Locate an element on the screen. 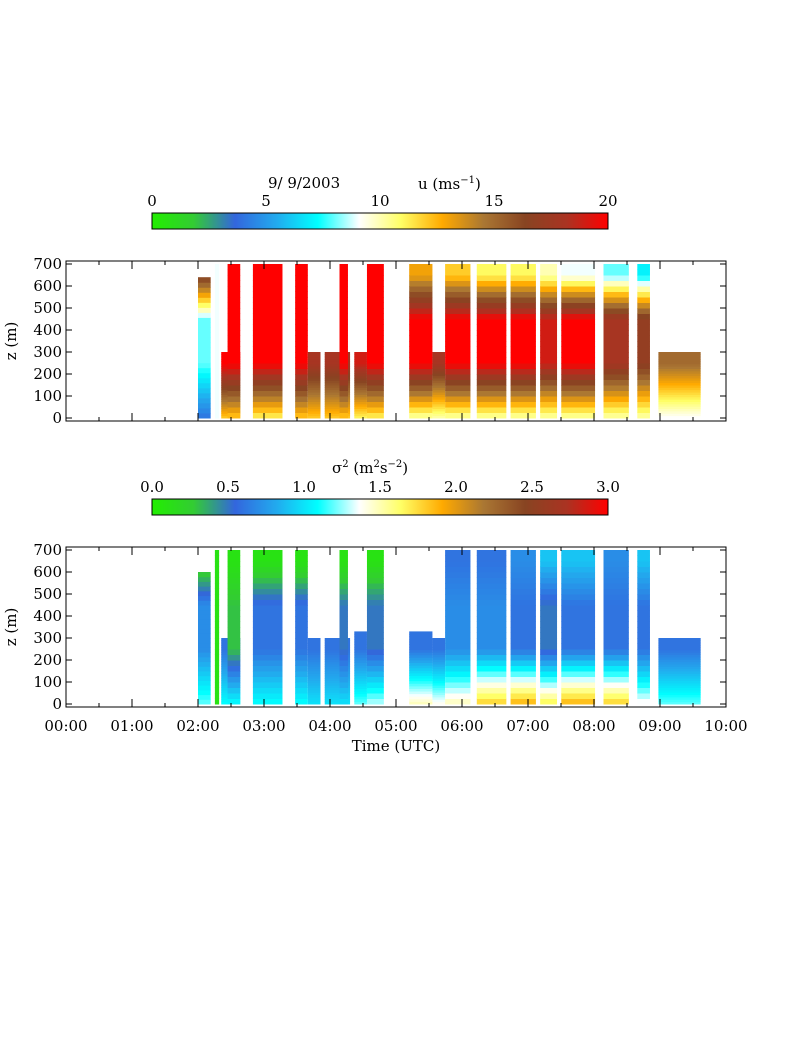  bottom-title-sym: σ is located at coordinates (337, 468).